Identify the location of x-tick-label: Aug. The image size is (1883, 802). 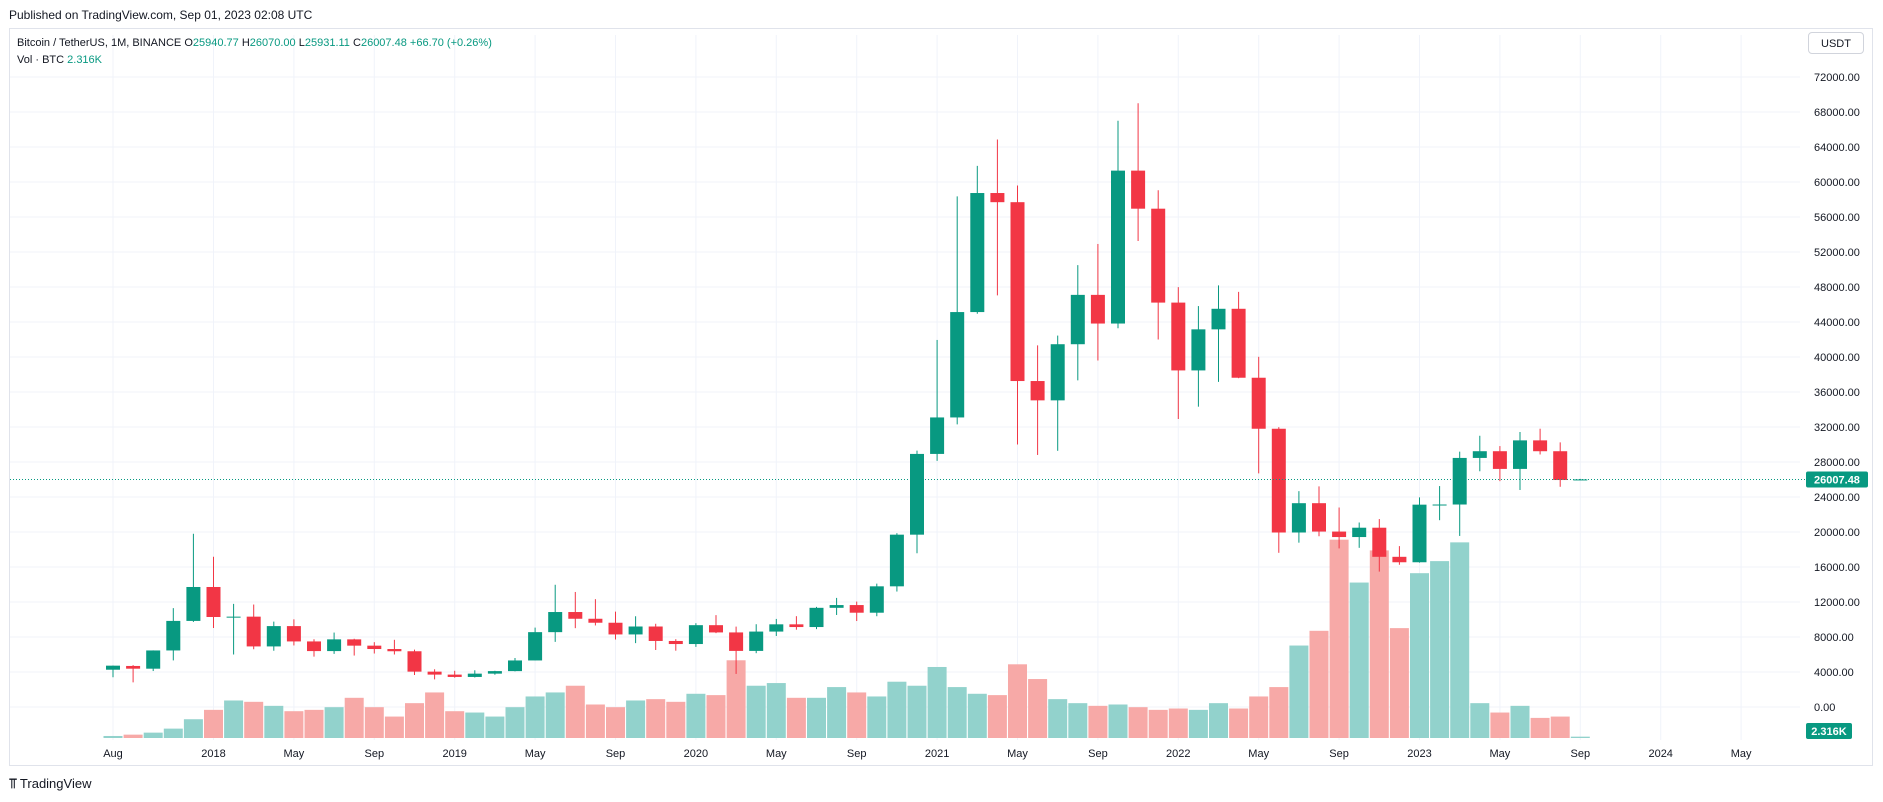
(113, 754).